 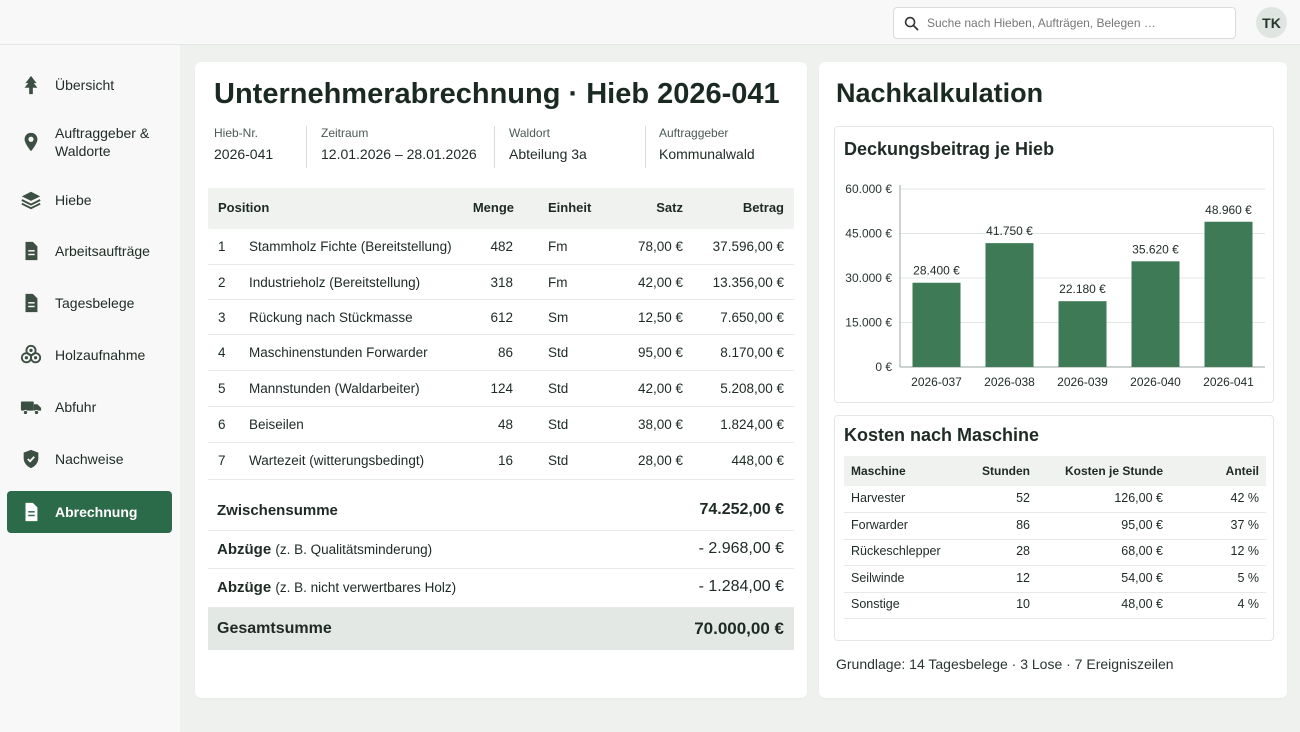 I want to click on row-betrag: 7.650,00 €, so click(x=752, y=317).